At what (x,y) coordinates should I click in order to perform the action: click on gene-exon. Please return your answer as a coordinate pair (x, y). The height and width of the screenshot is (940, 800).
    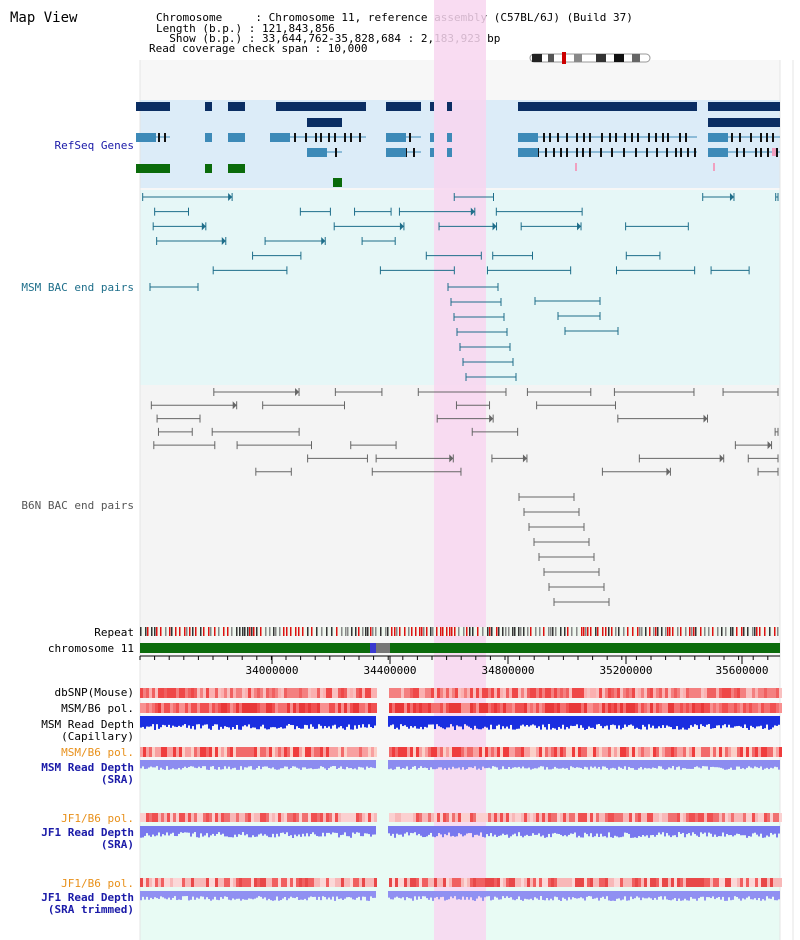
    Looking at the image, I should click on (577, 152).